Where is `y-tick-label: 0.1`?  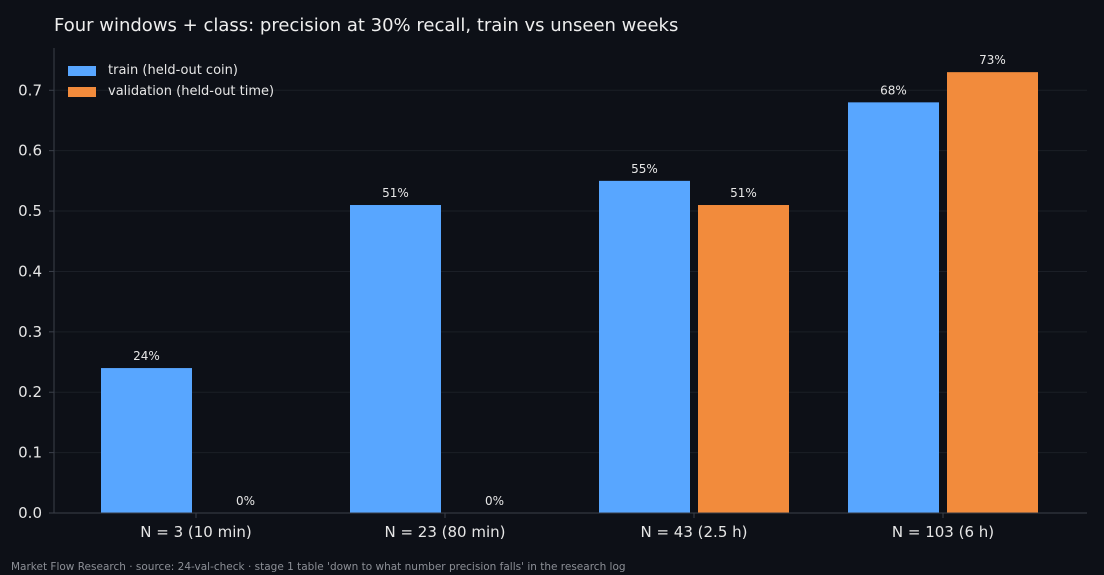 y-tick-label: 0.1 is located at coordinates (30, 453).